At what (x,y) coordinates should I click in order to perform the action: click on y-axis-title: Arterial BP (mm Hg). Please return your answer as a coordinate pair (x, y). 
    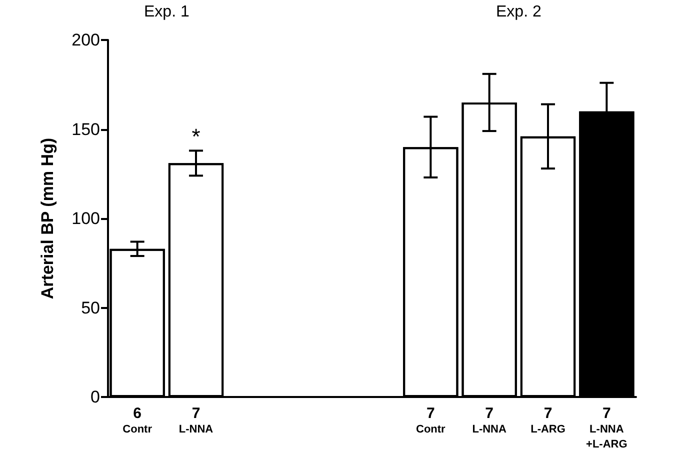
    Looking at the image, I should click on (47, 219).